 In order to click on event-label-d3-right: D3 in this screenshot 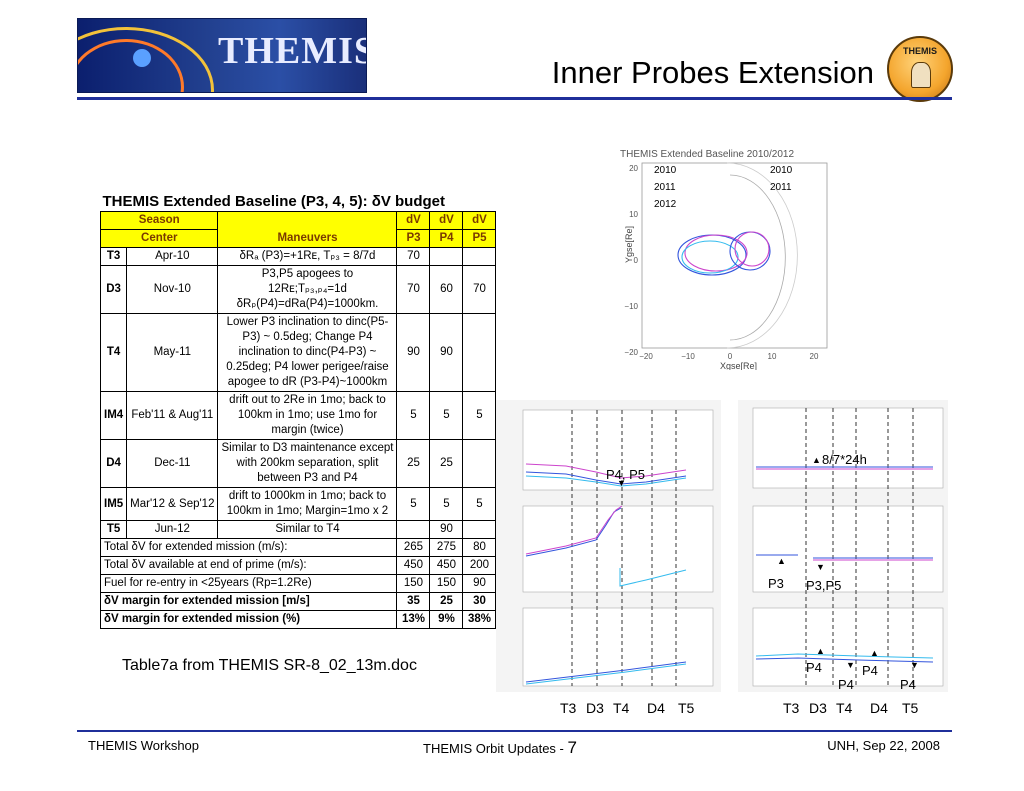, I will do `click(818, 708)`.